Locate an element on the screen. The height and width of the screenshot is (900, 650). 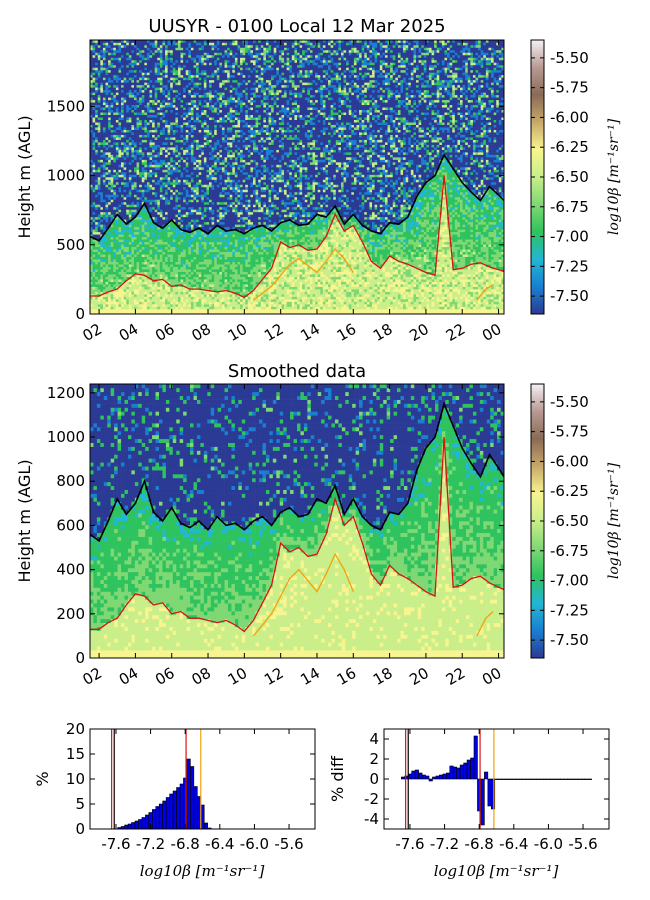
y-tick-label: 1000 is located at coordinates (66, 176).